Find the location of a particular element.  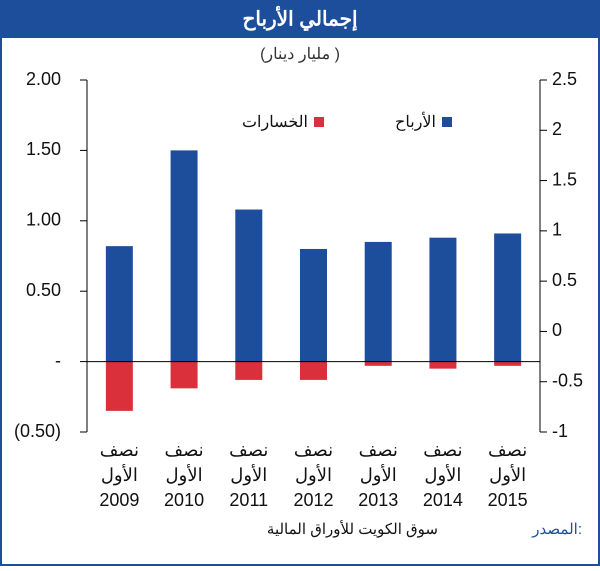

y-tick-label: (0.50) is located at coordinates (37, 431).